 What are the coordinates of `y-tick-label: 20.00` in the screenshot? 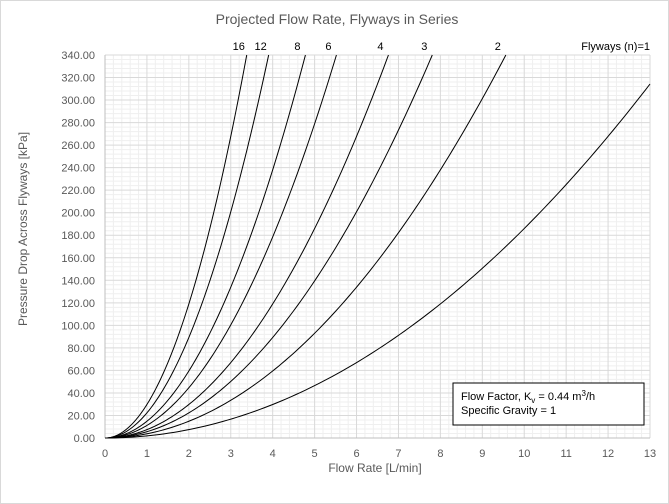 It's located at (81, 416).